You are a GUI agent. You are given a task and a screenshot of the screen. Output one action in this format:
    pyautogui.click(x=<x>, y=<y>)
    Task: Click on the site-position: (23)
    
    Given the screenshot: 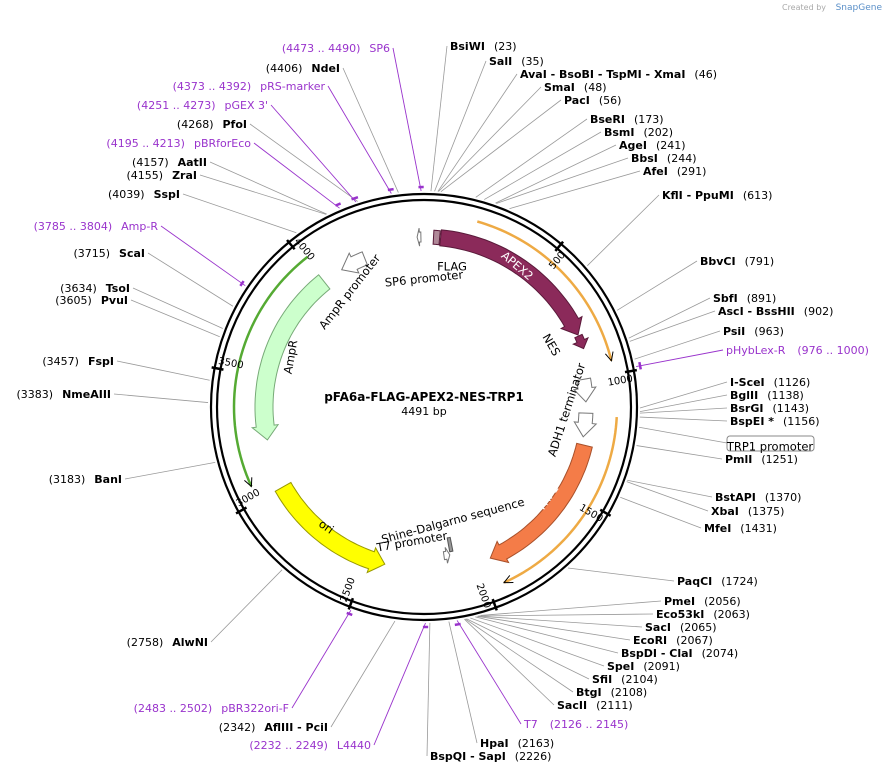 What is the action you would take?
    pyautogui.click(x=505, y=46)
    